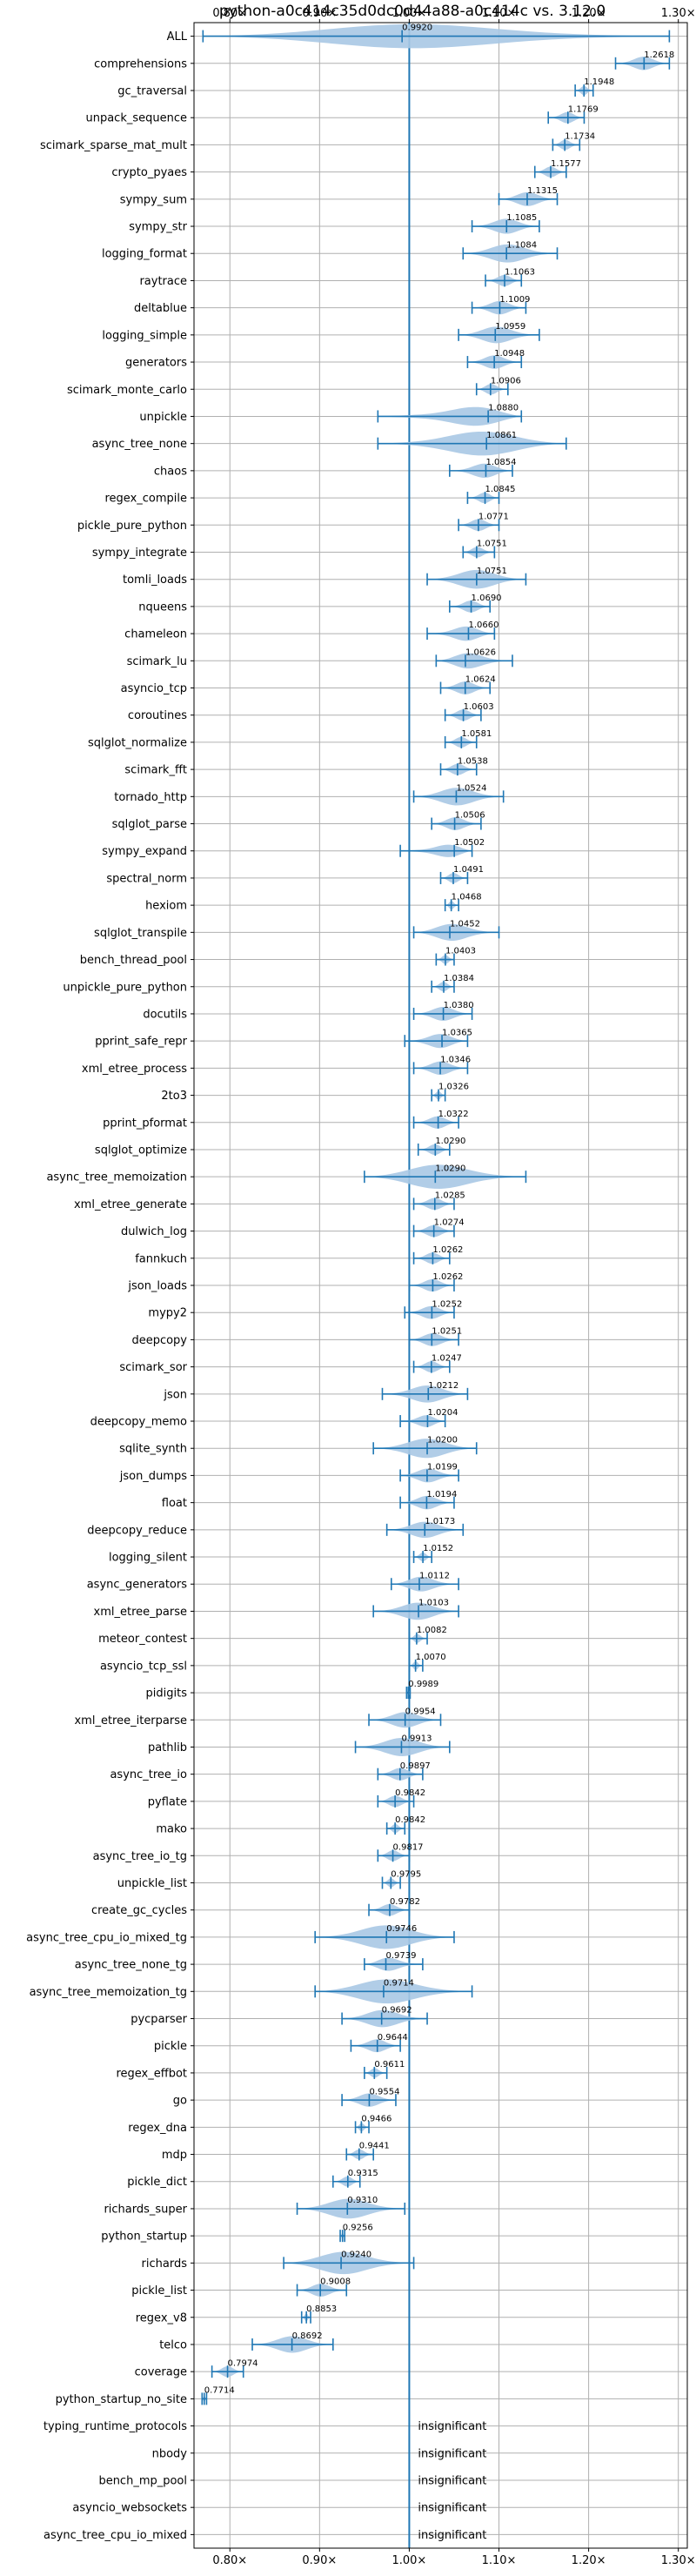 This screenshot has width=696, height=2576. What do you see at coordinates (139, 445) in the screenshot?
I see `benchmark-label: async_tree_none` at bounding box center [139, 445].